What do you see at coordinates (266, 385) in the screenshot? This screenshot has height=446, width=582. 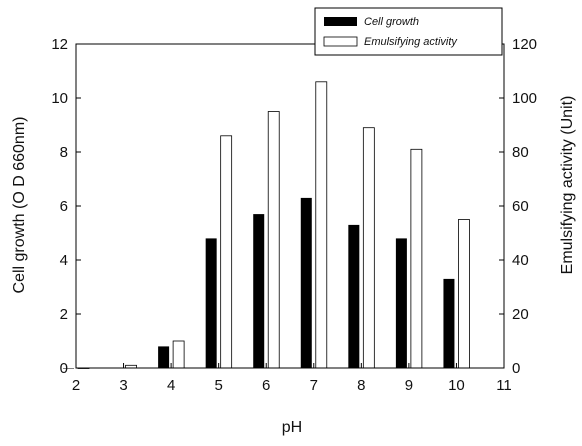 I see `x-tick-label: 6` at bounding box center [266, 385].